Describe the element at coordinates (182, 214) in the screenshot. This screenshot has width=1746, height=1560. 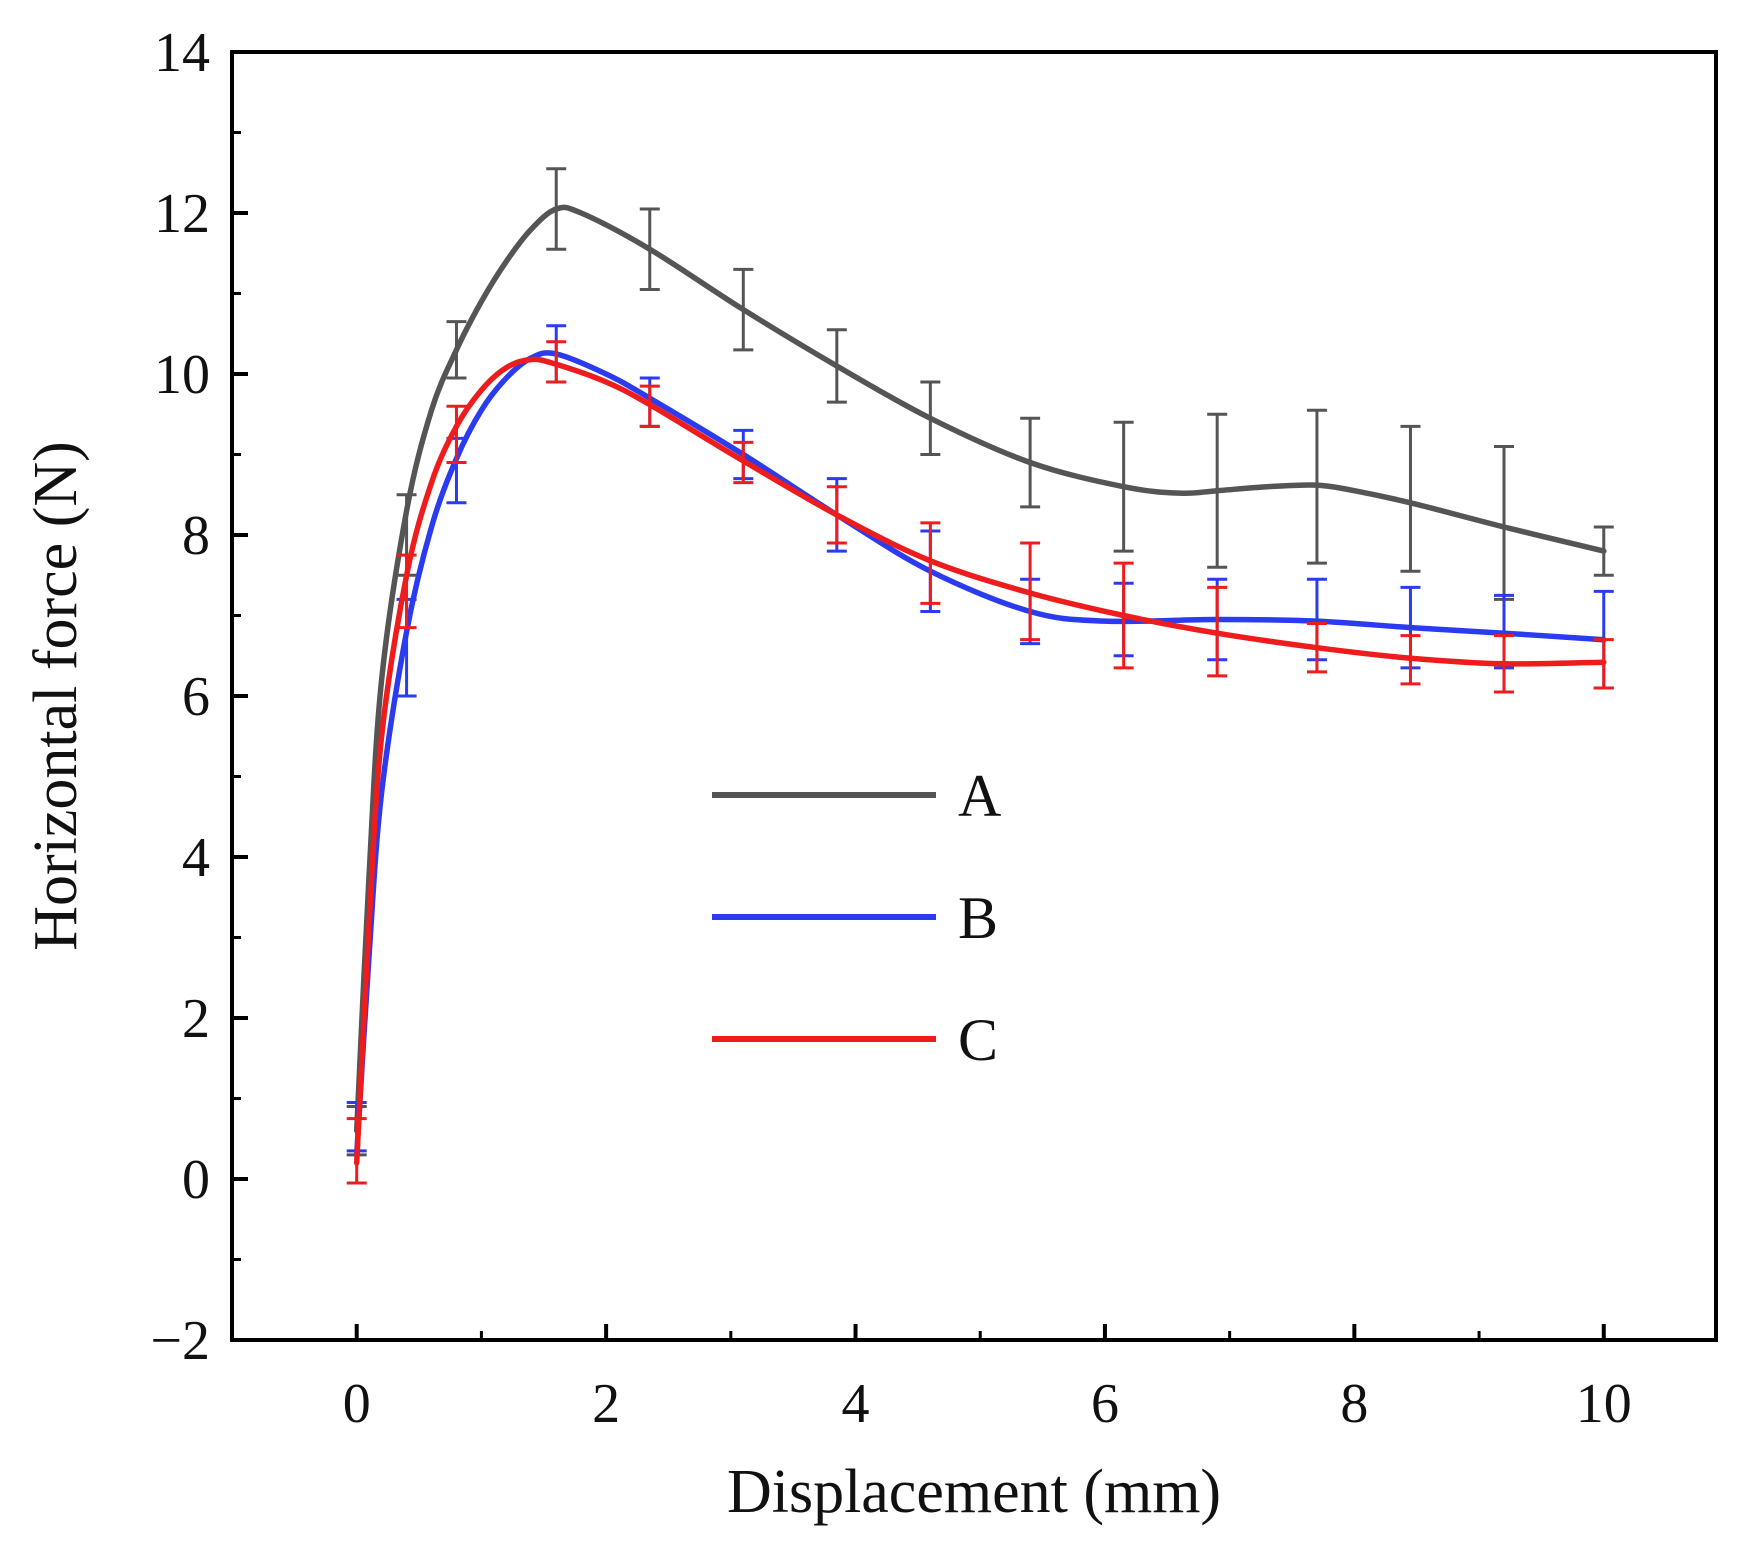
I see `y-tick-label: 12` at that location.